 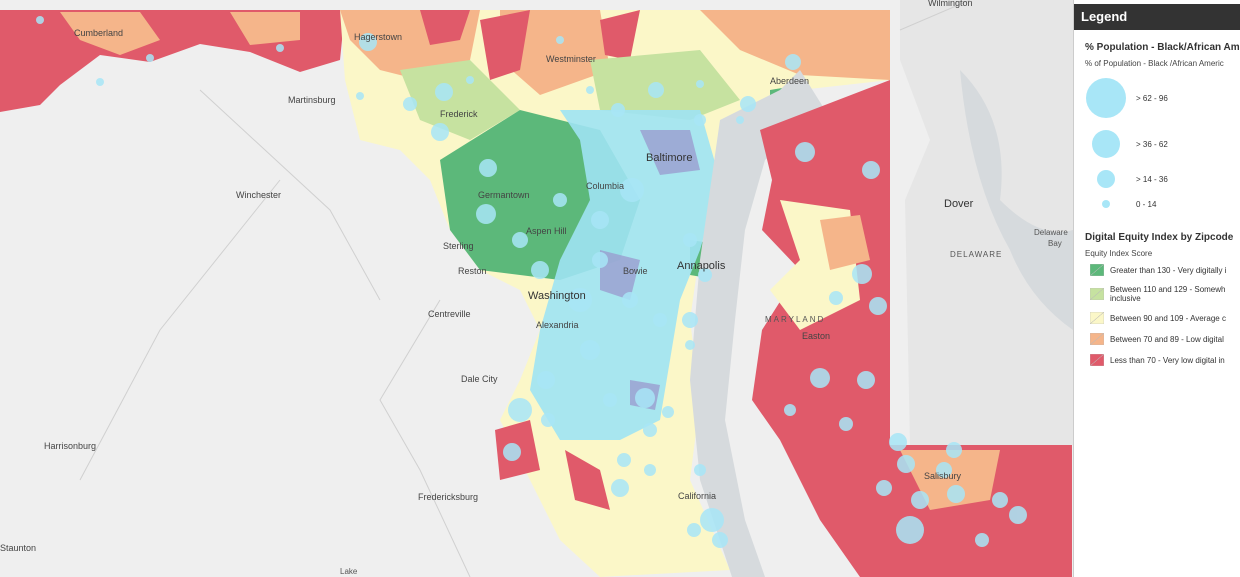 I want to click on legend-label-block: Between 90 and 109 - Average c, so click(x=1168, y=318).